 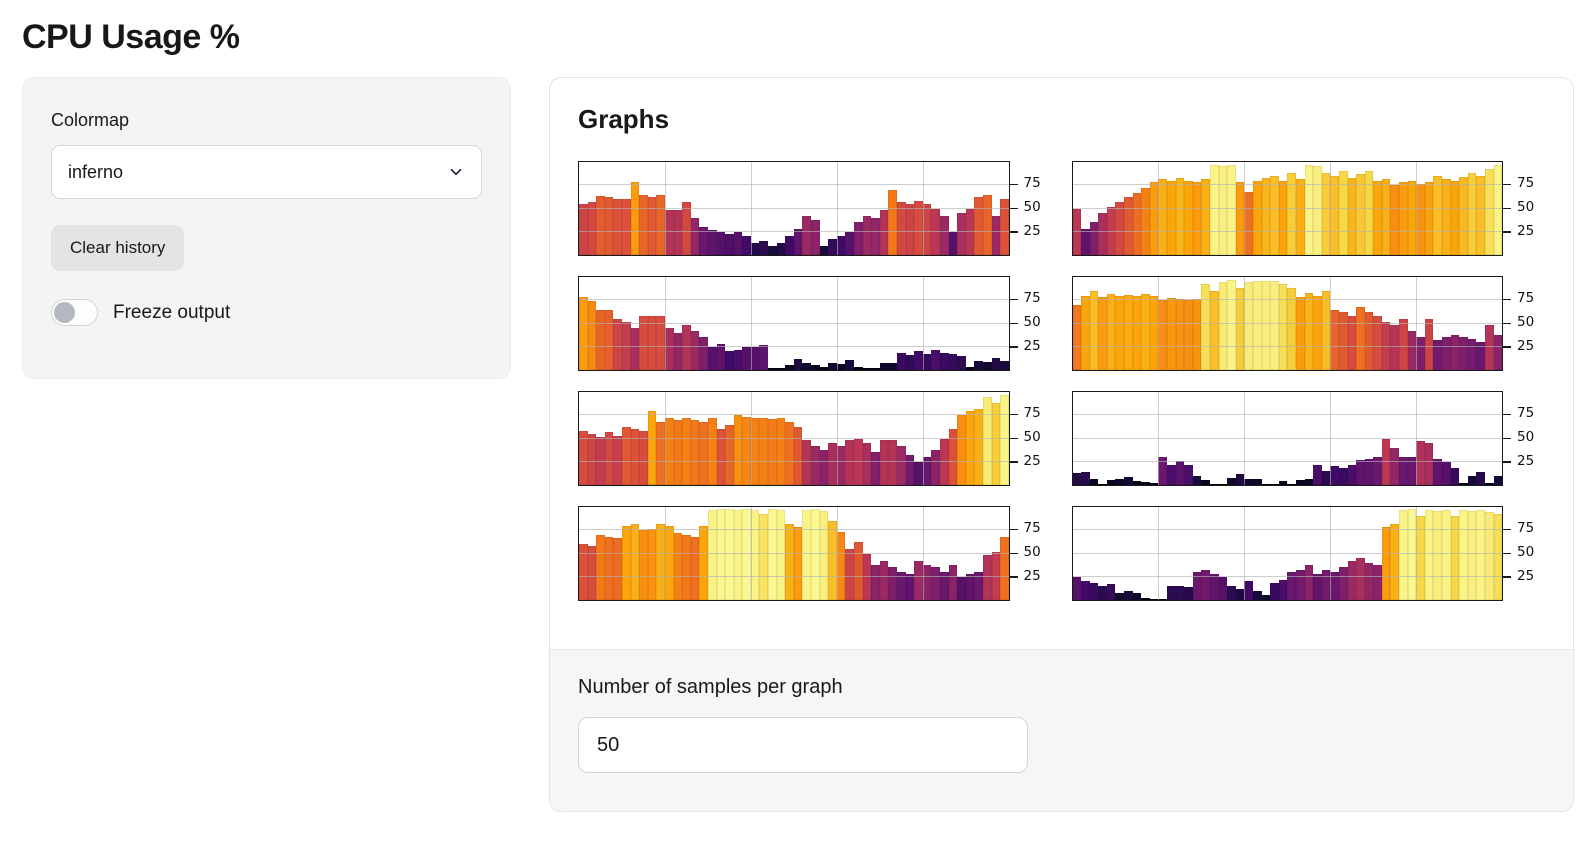 What do you see at coordinates (1310, 208) in the screenshot?
I see `cpu-graph-2: 25 50 75` at bounding box center [1310, 208].